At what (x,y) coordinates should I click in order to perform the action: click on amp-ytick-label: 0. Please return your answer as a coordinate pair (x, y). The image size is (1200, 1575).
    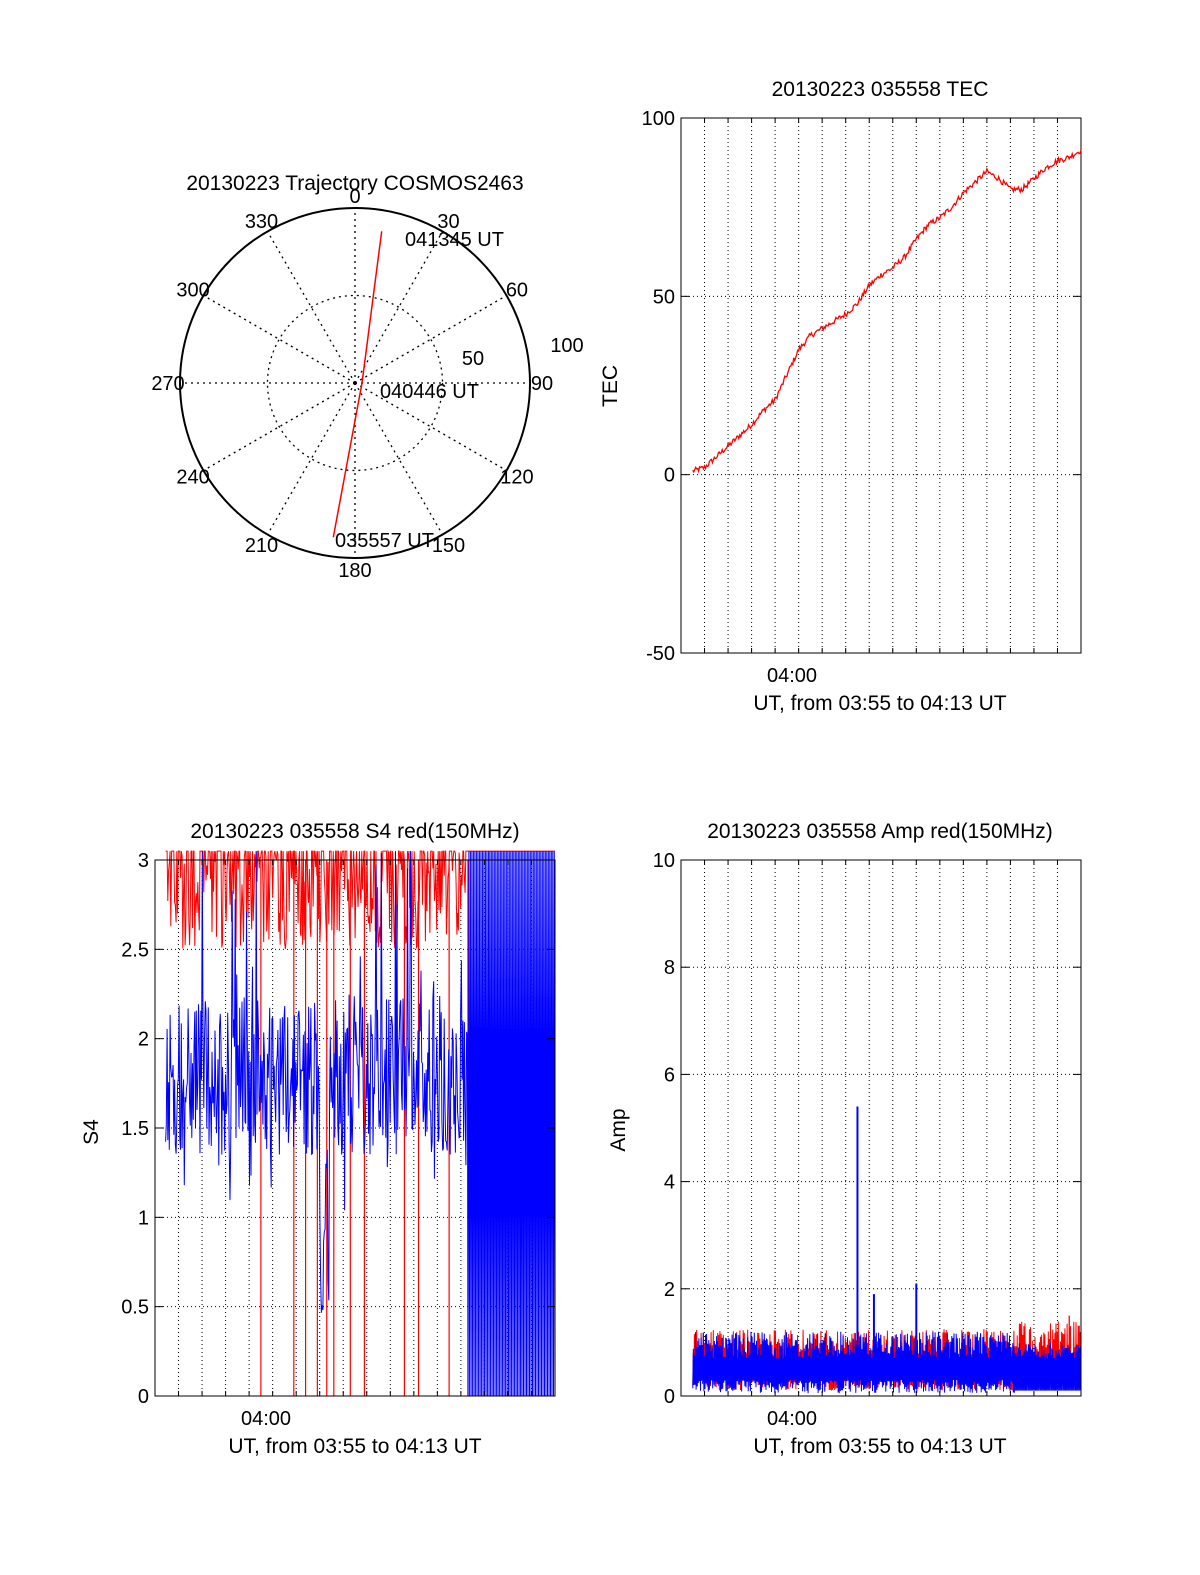
    Looking at the image, I should click on (669, 1397).